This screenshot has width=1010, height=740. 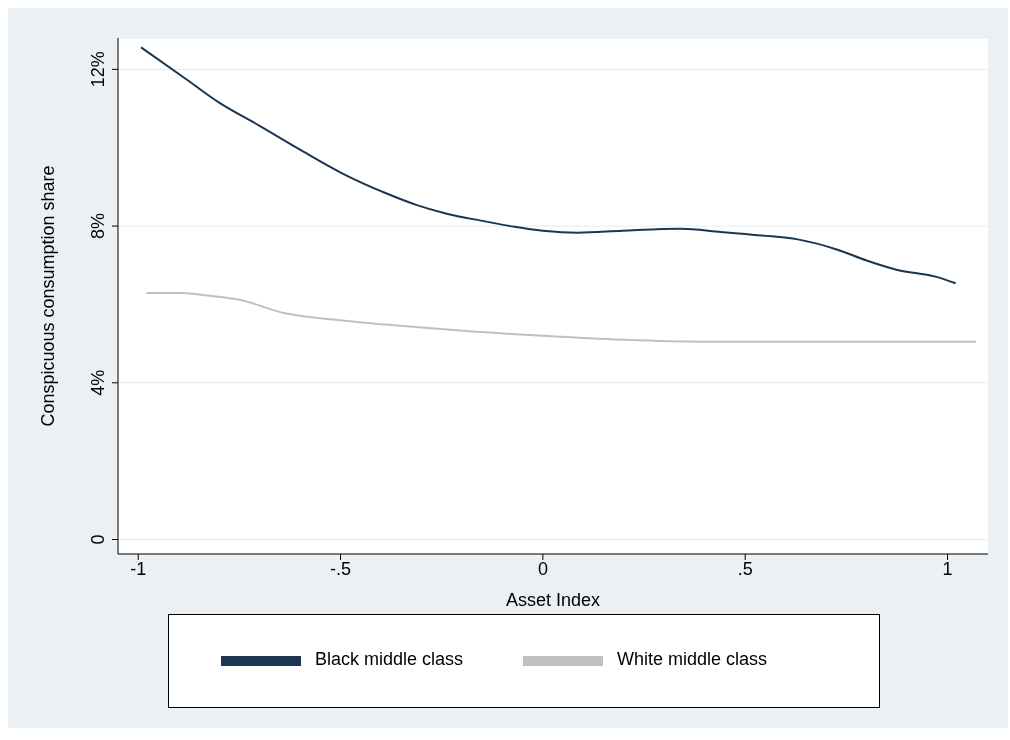 I want to click on x-tick-label: 1, so click(x=947, y=568).